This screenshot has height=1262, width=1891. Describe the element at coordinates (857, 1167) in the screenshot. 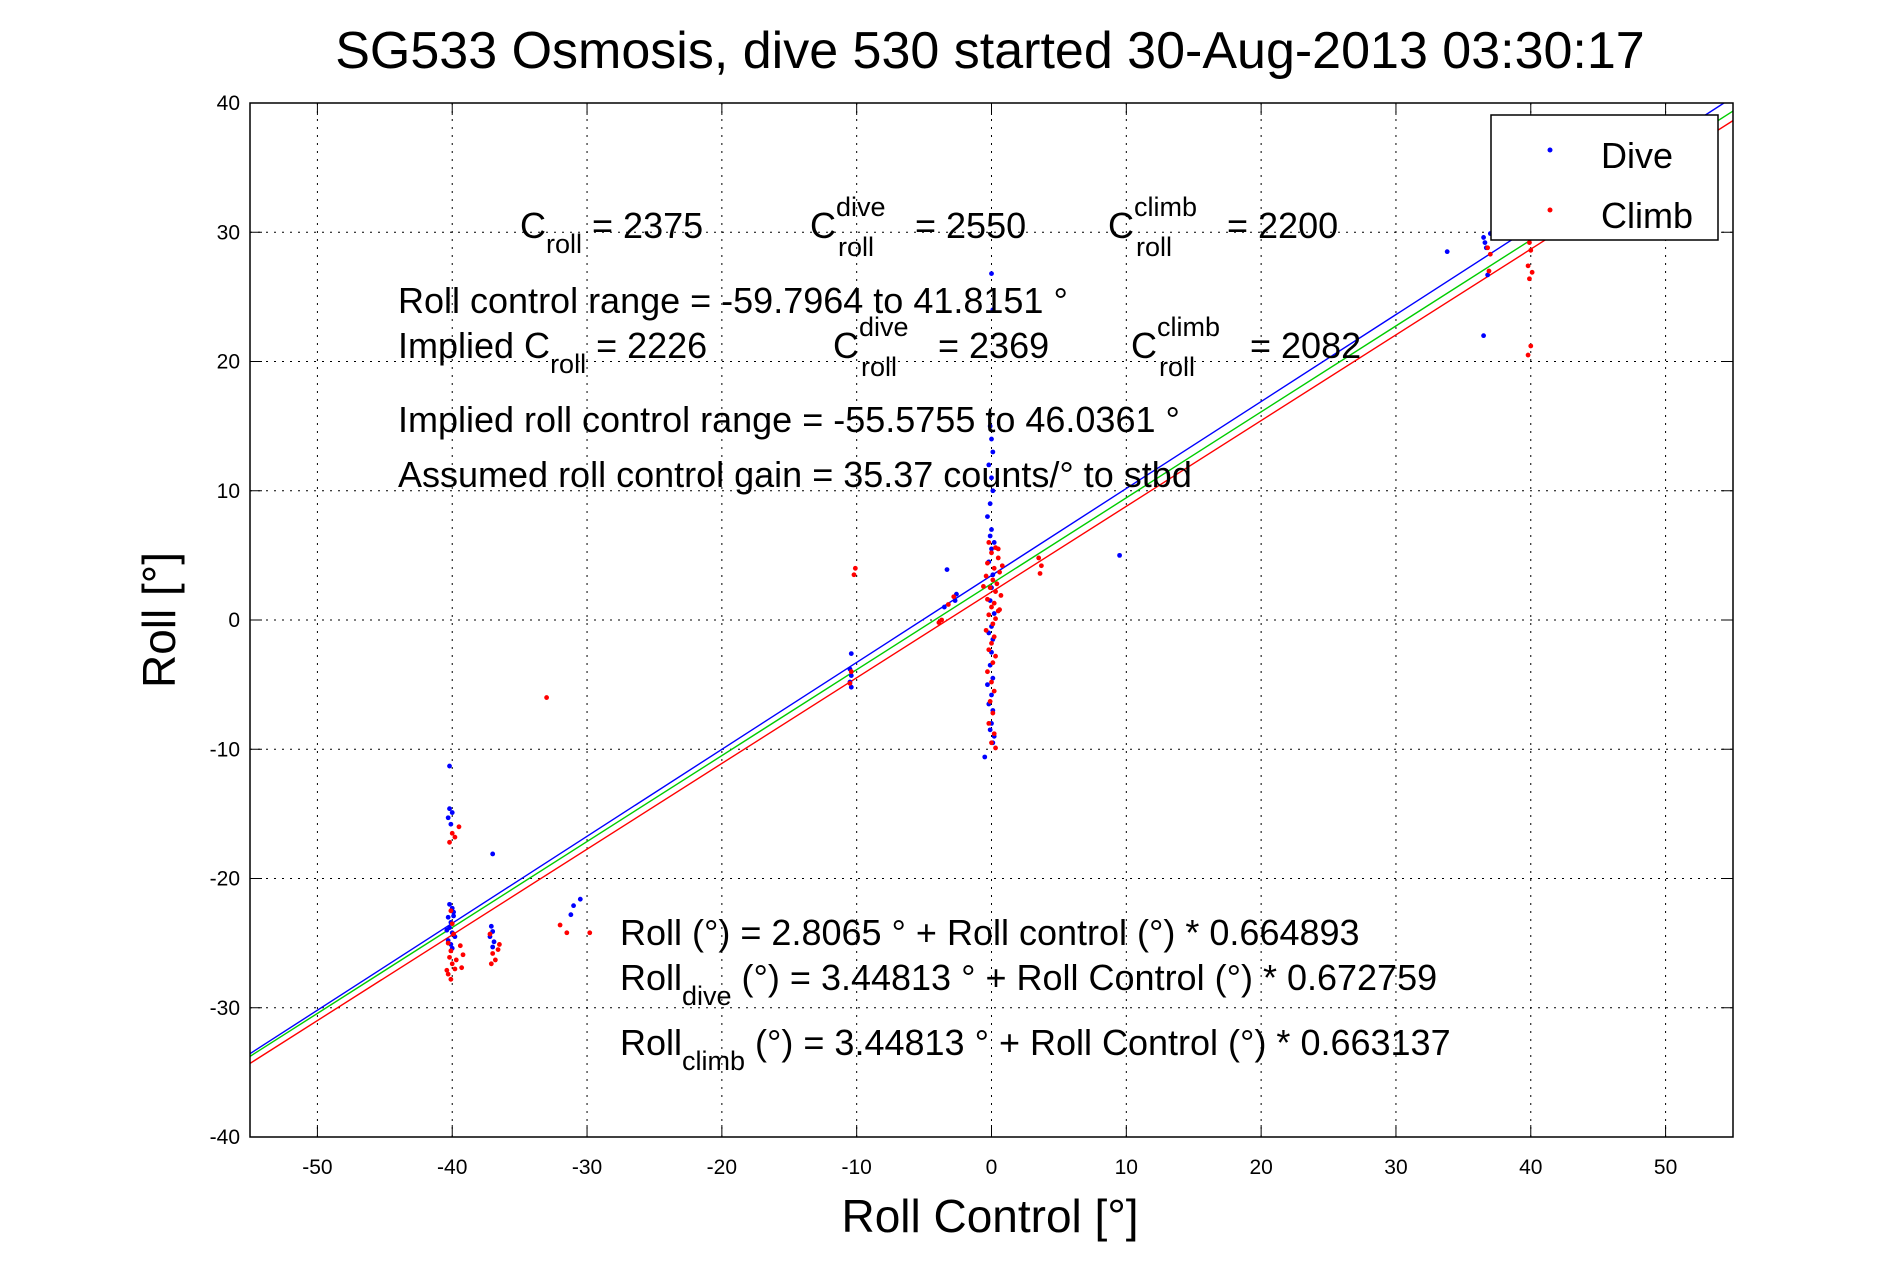

I see `x-tick-label: -10` at that location.